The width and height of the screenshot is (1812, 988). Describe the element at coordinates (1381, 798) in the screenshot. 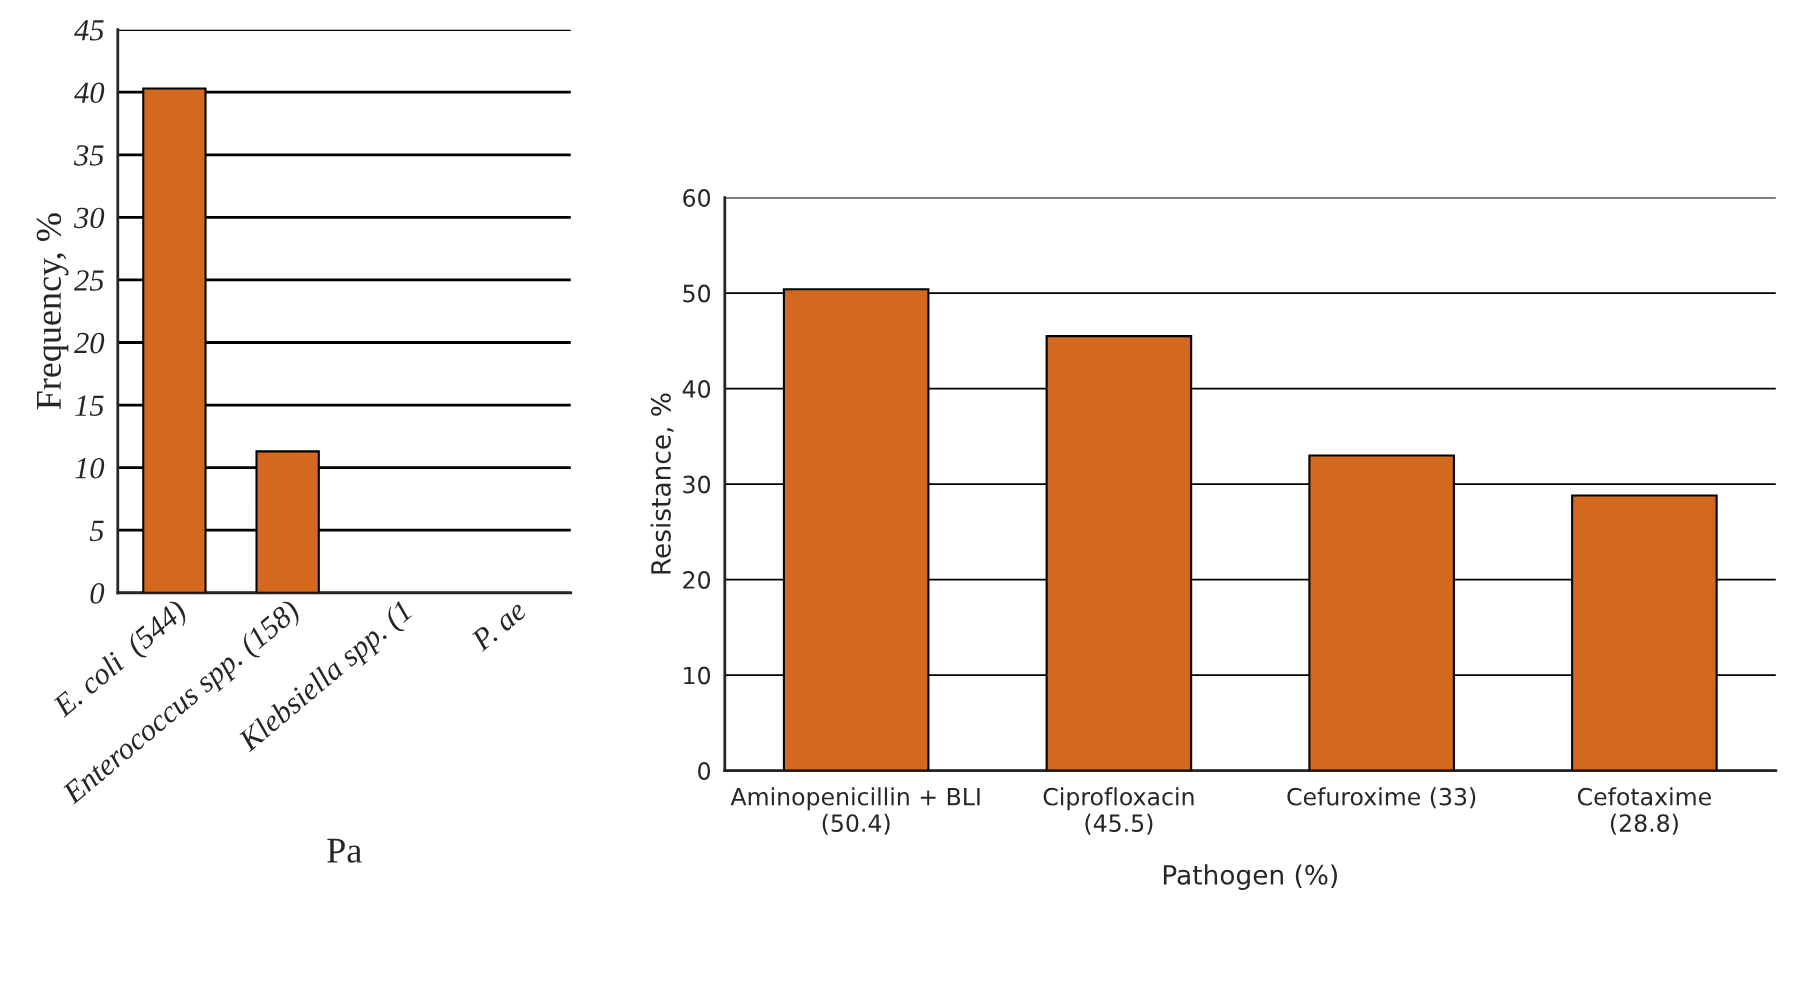

I see `x-tick-label: Cefuroxime (33)` at that location.